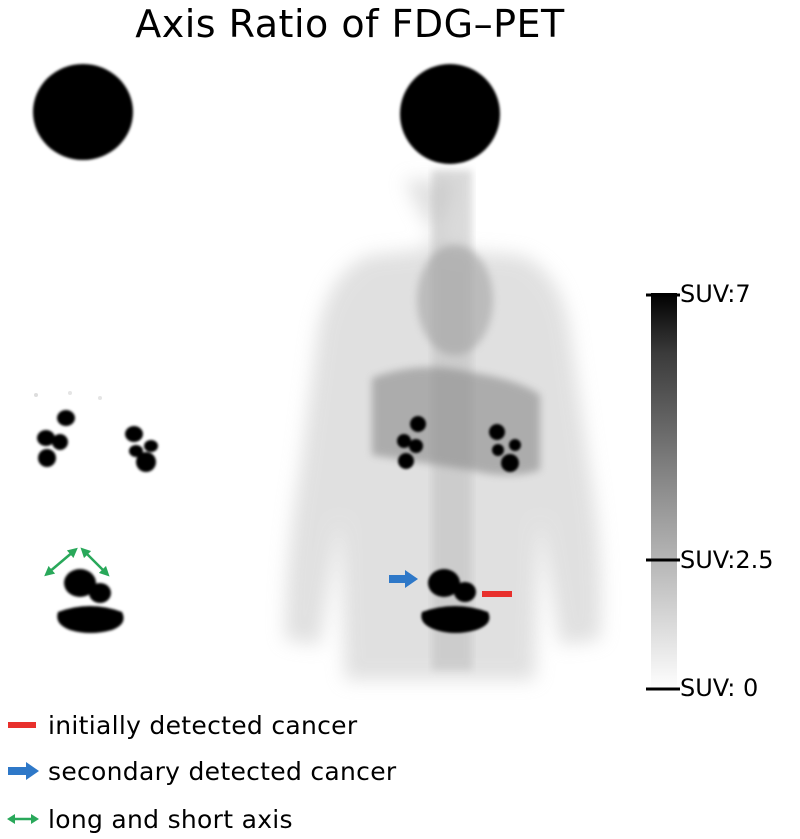  Describe the element at coordinates (95, 562) in the screenshot. I see `short-axis-arrow` at that location.